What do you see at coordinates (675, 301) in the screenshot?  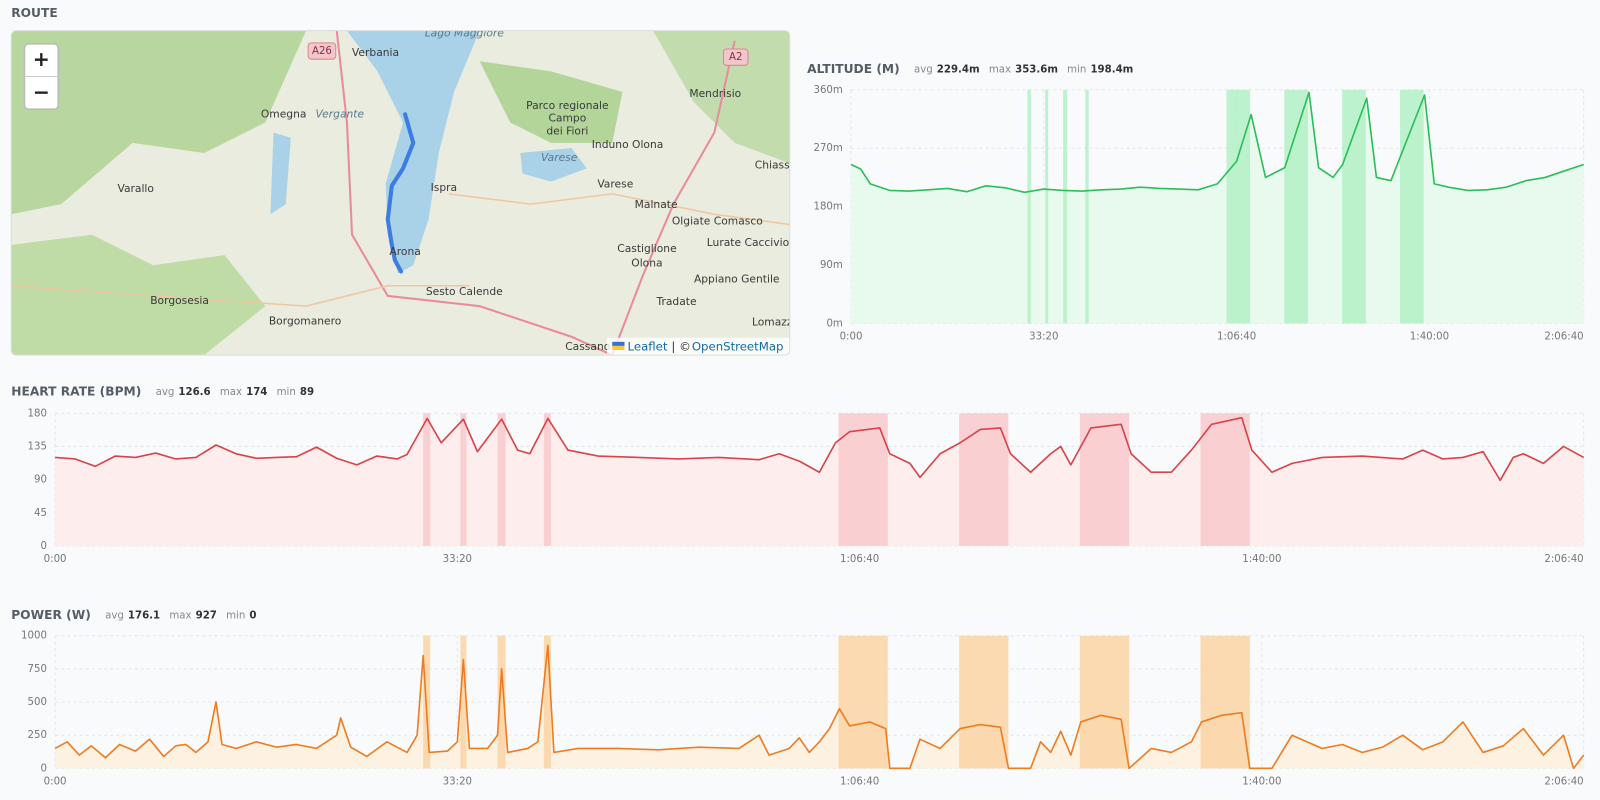 I see `place-label: Tradate` at bounding box center [675, 301].